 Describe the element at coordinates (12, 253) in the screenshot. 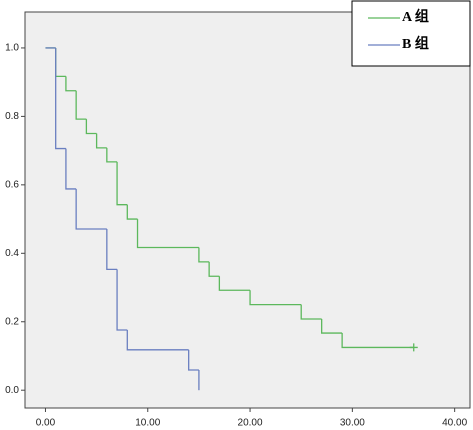

I see `y-tick-label: 0.4` at that location.